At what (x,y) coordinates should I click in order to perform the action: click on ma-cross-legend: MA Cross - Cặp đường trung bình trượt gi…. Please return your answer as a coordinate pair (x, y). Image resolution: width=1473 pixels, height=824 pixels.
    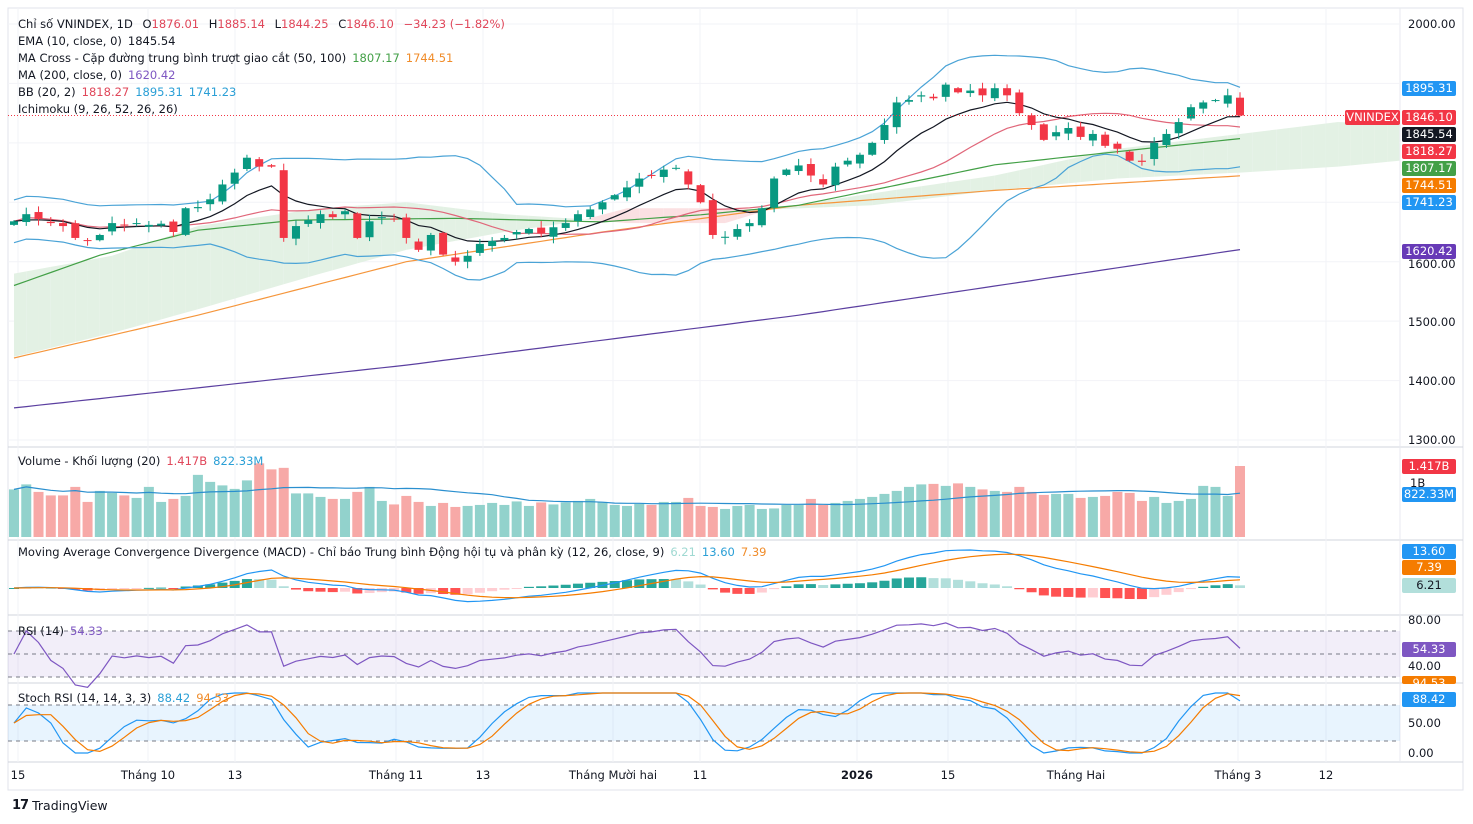
    Looking at the image, I should click on (238, 58).